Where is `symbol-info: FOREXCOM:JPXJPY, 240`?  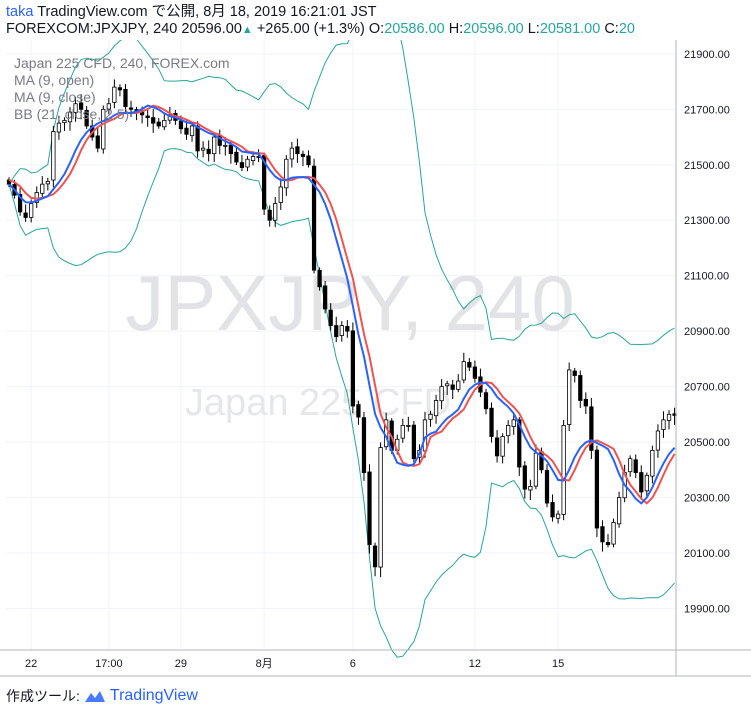
symbol-info: FOREXCOM:JPXJPY, 240 is located at coordinates (92, 29).